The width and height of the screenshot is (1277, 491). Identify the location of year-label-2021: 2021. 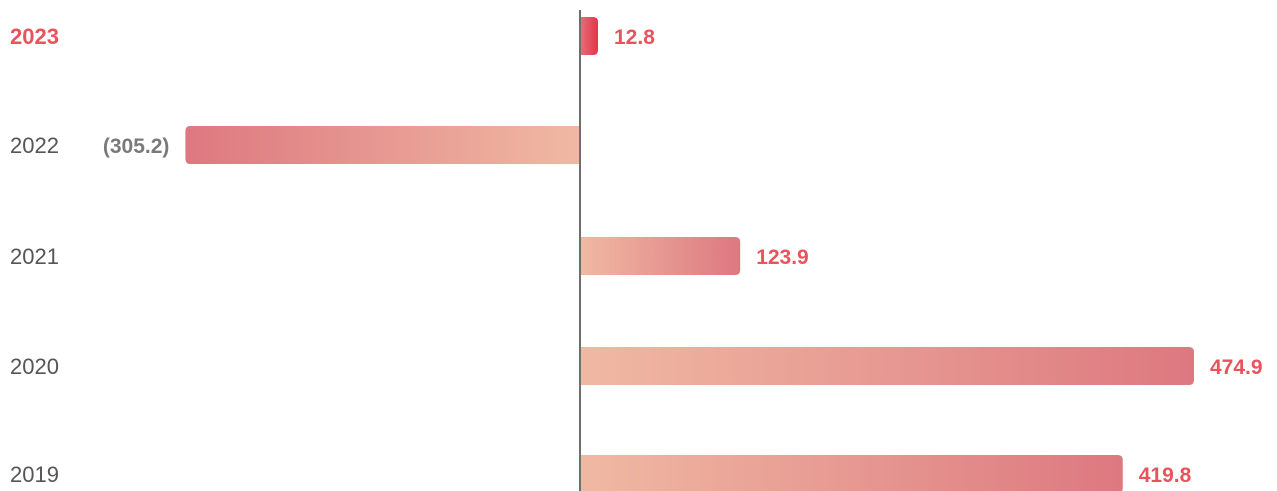
(34, 256).